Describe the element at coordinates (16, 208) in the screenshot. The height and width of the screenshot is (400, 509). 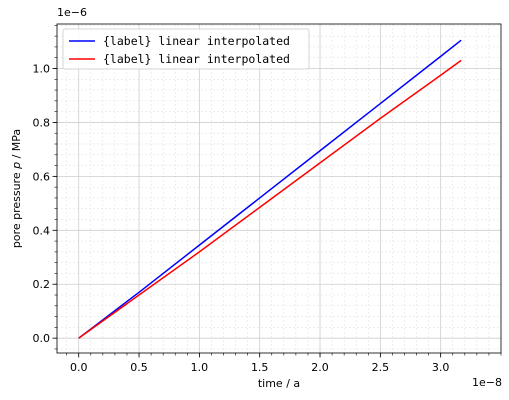
I see `y-axis-label-prefix: pore pressure` at that location.